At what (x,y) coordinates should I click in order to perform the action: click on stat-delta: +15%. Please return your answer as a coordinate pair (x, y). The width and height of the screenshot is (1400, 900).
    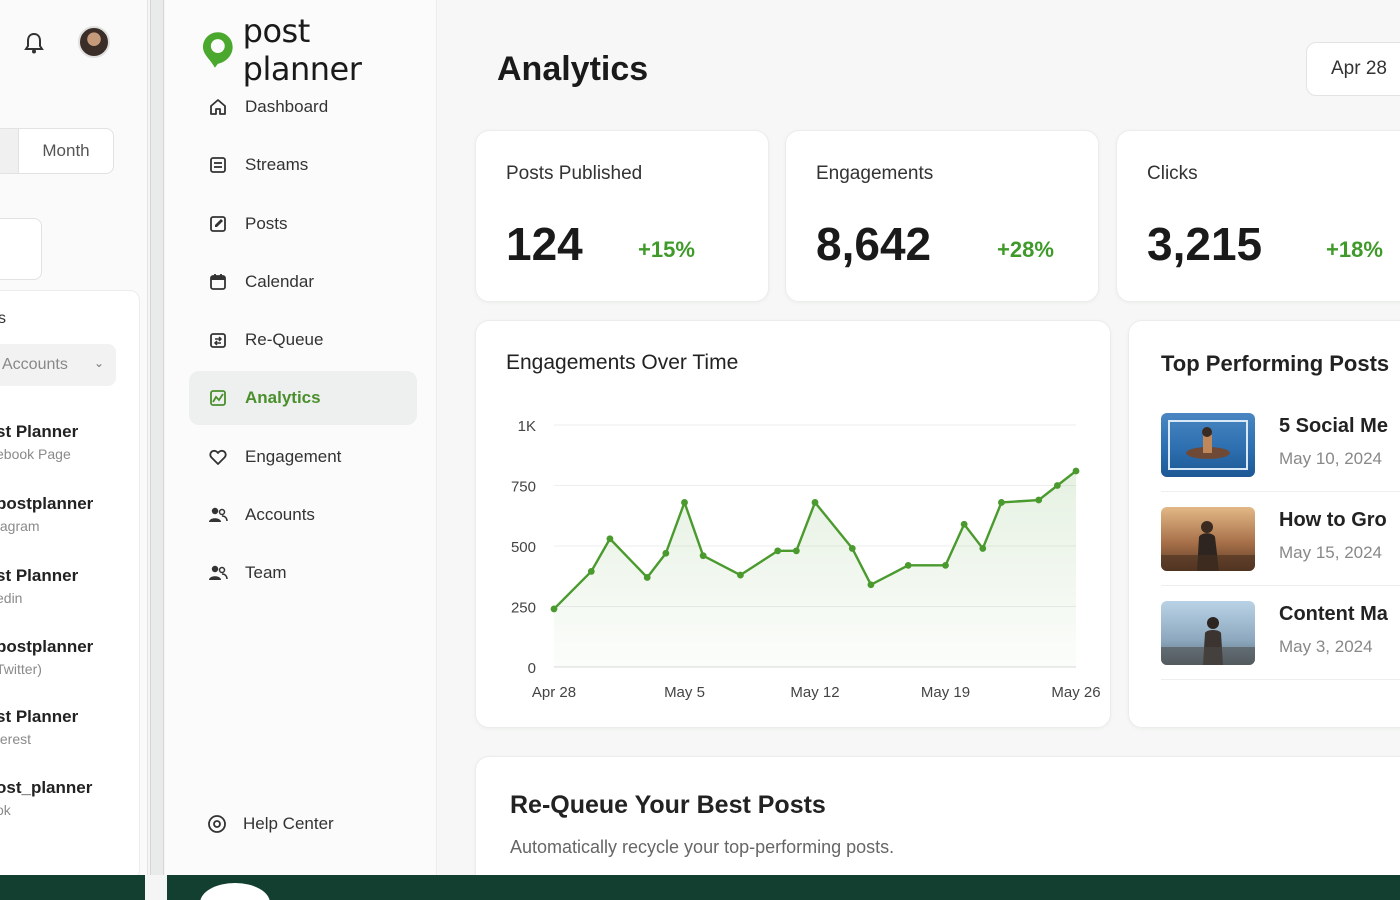
    Looking at the image, I should click on (666, 249).